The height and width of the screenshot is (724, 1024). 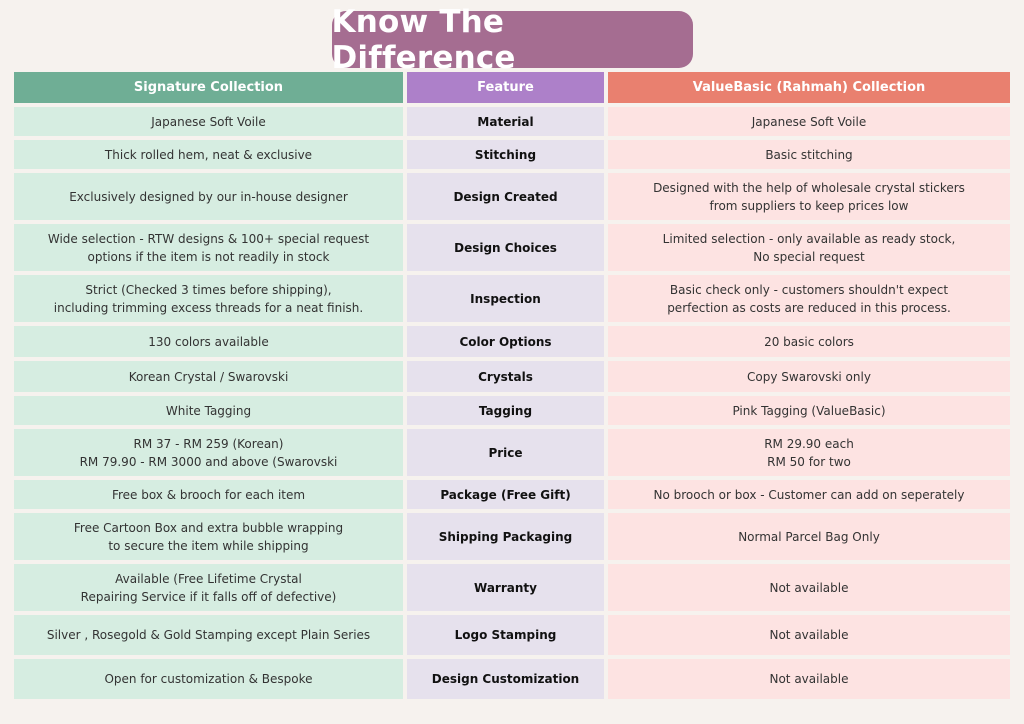 I want to click on title-container: Know The Difference, so click(x=512, y=40).